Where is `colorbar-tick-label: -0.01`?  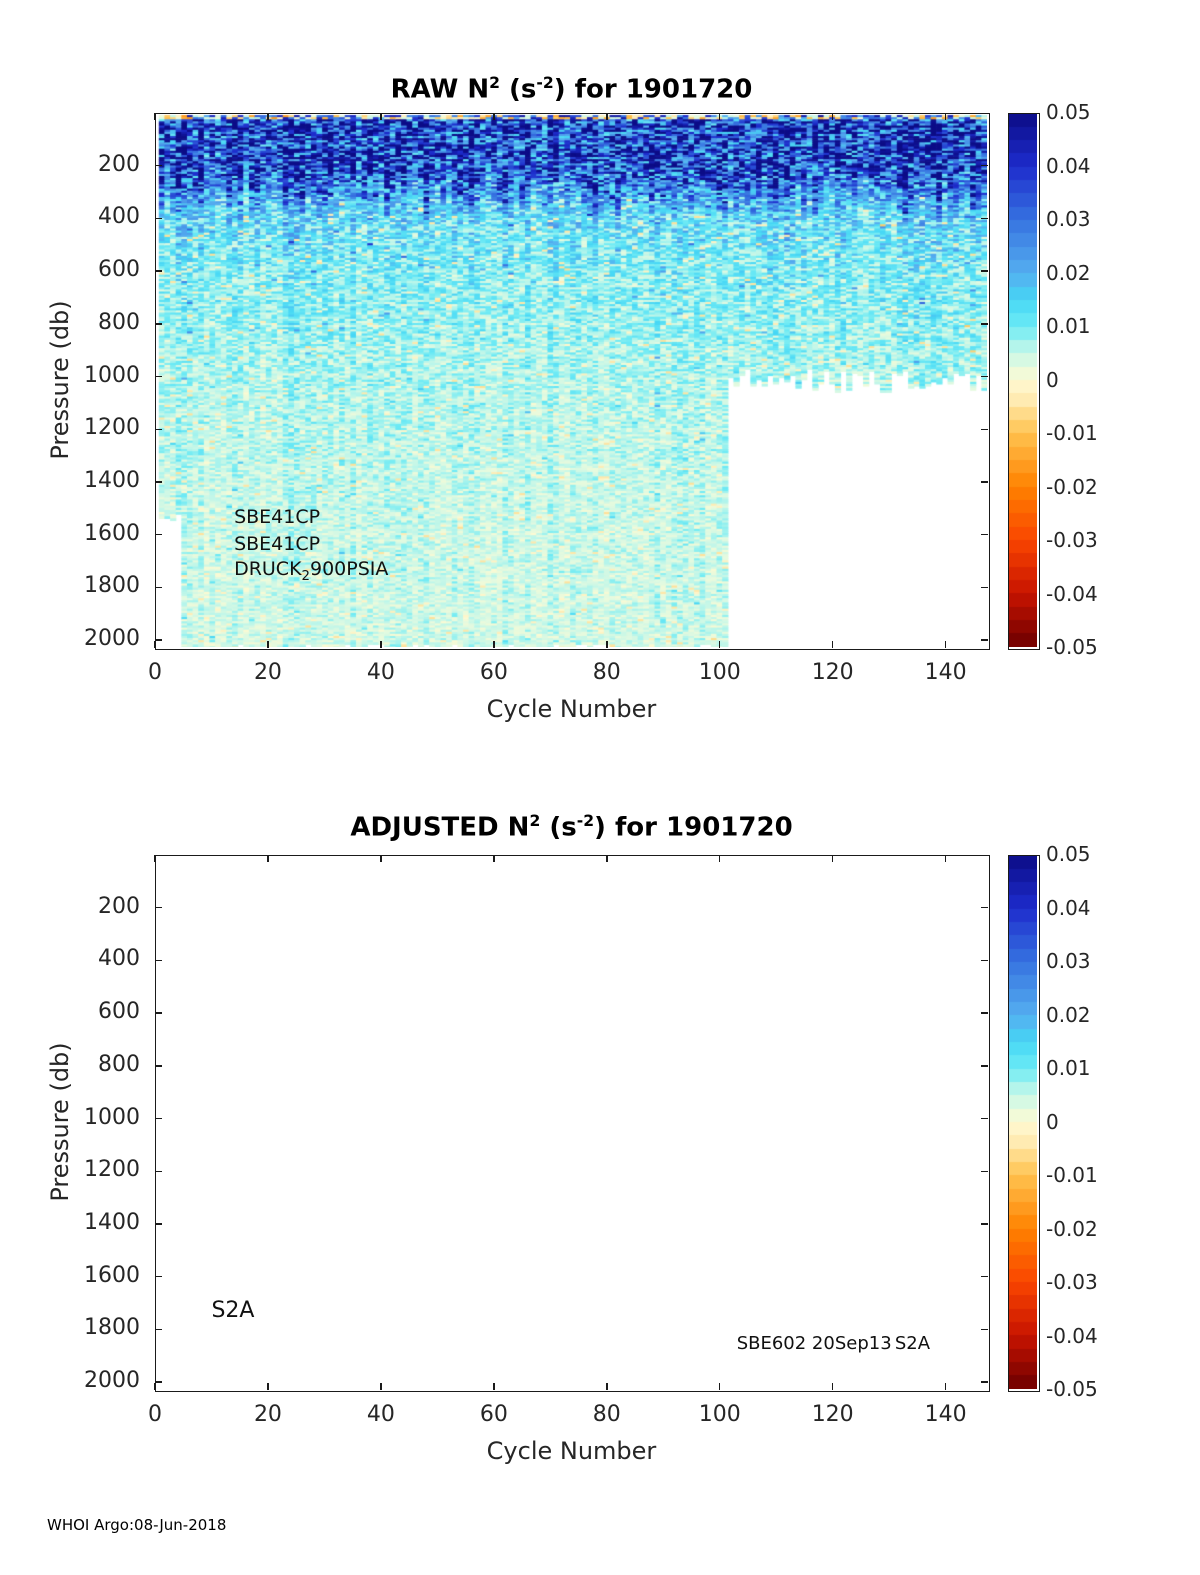 colorbar-tick-label: -0.01 is located at coordinates (1072, 1175).